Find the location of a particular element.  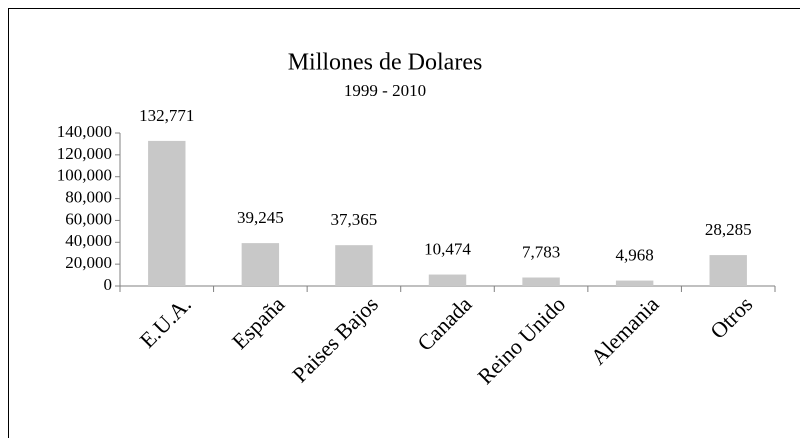

value-label: 4,968 is located at coordinates (635, 254).